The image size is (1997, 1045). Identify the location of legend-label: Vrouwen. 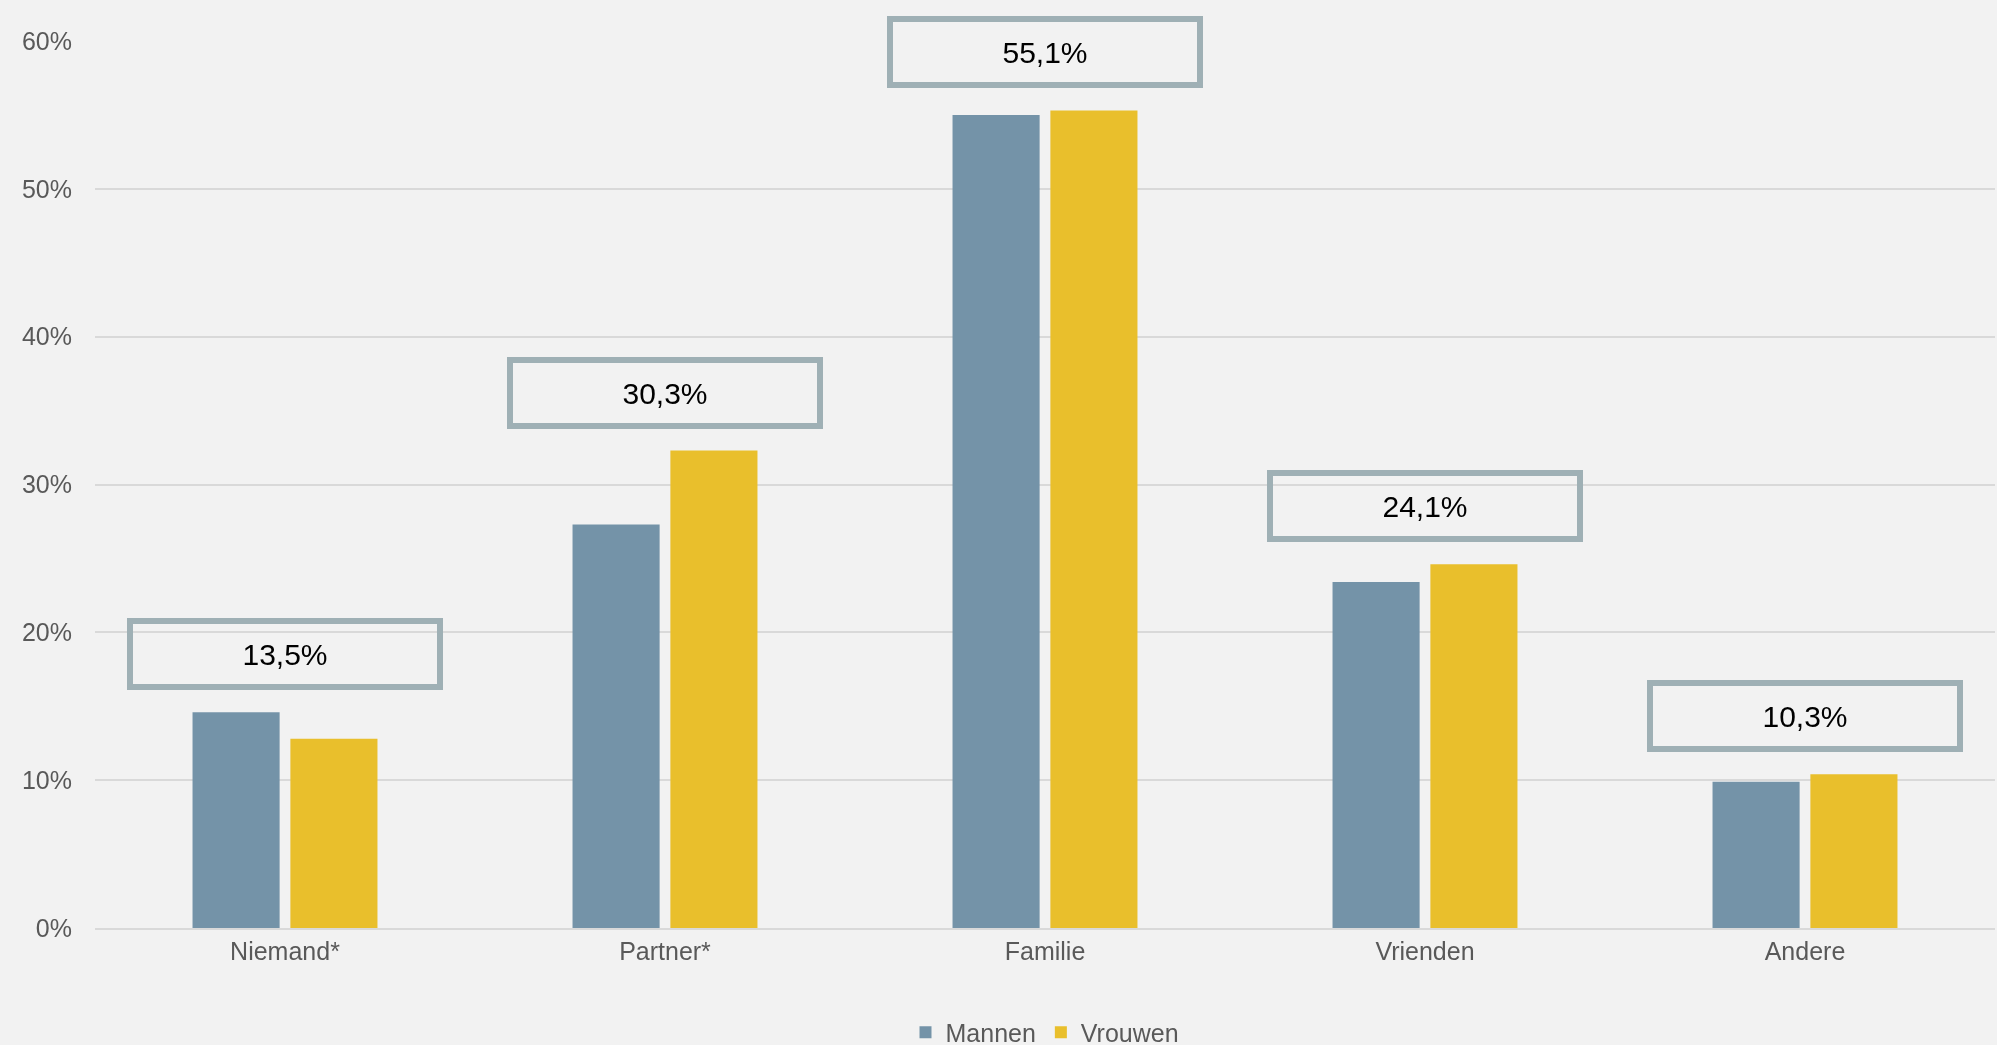
(1129, 1032).